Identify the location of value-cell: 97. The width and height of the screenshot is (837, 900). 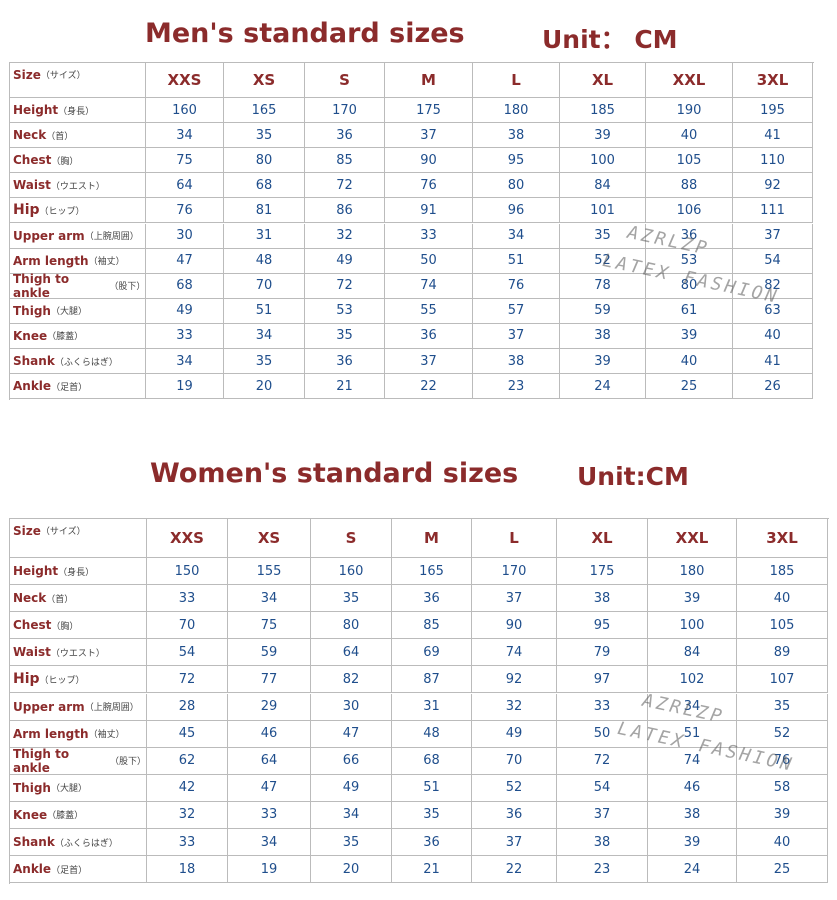
(602, 680).